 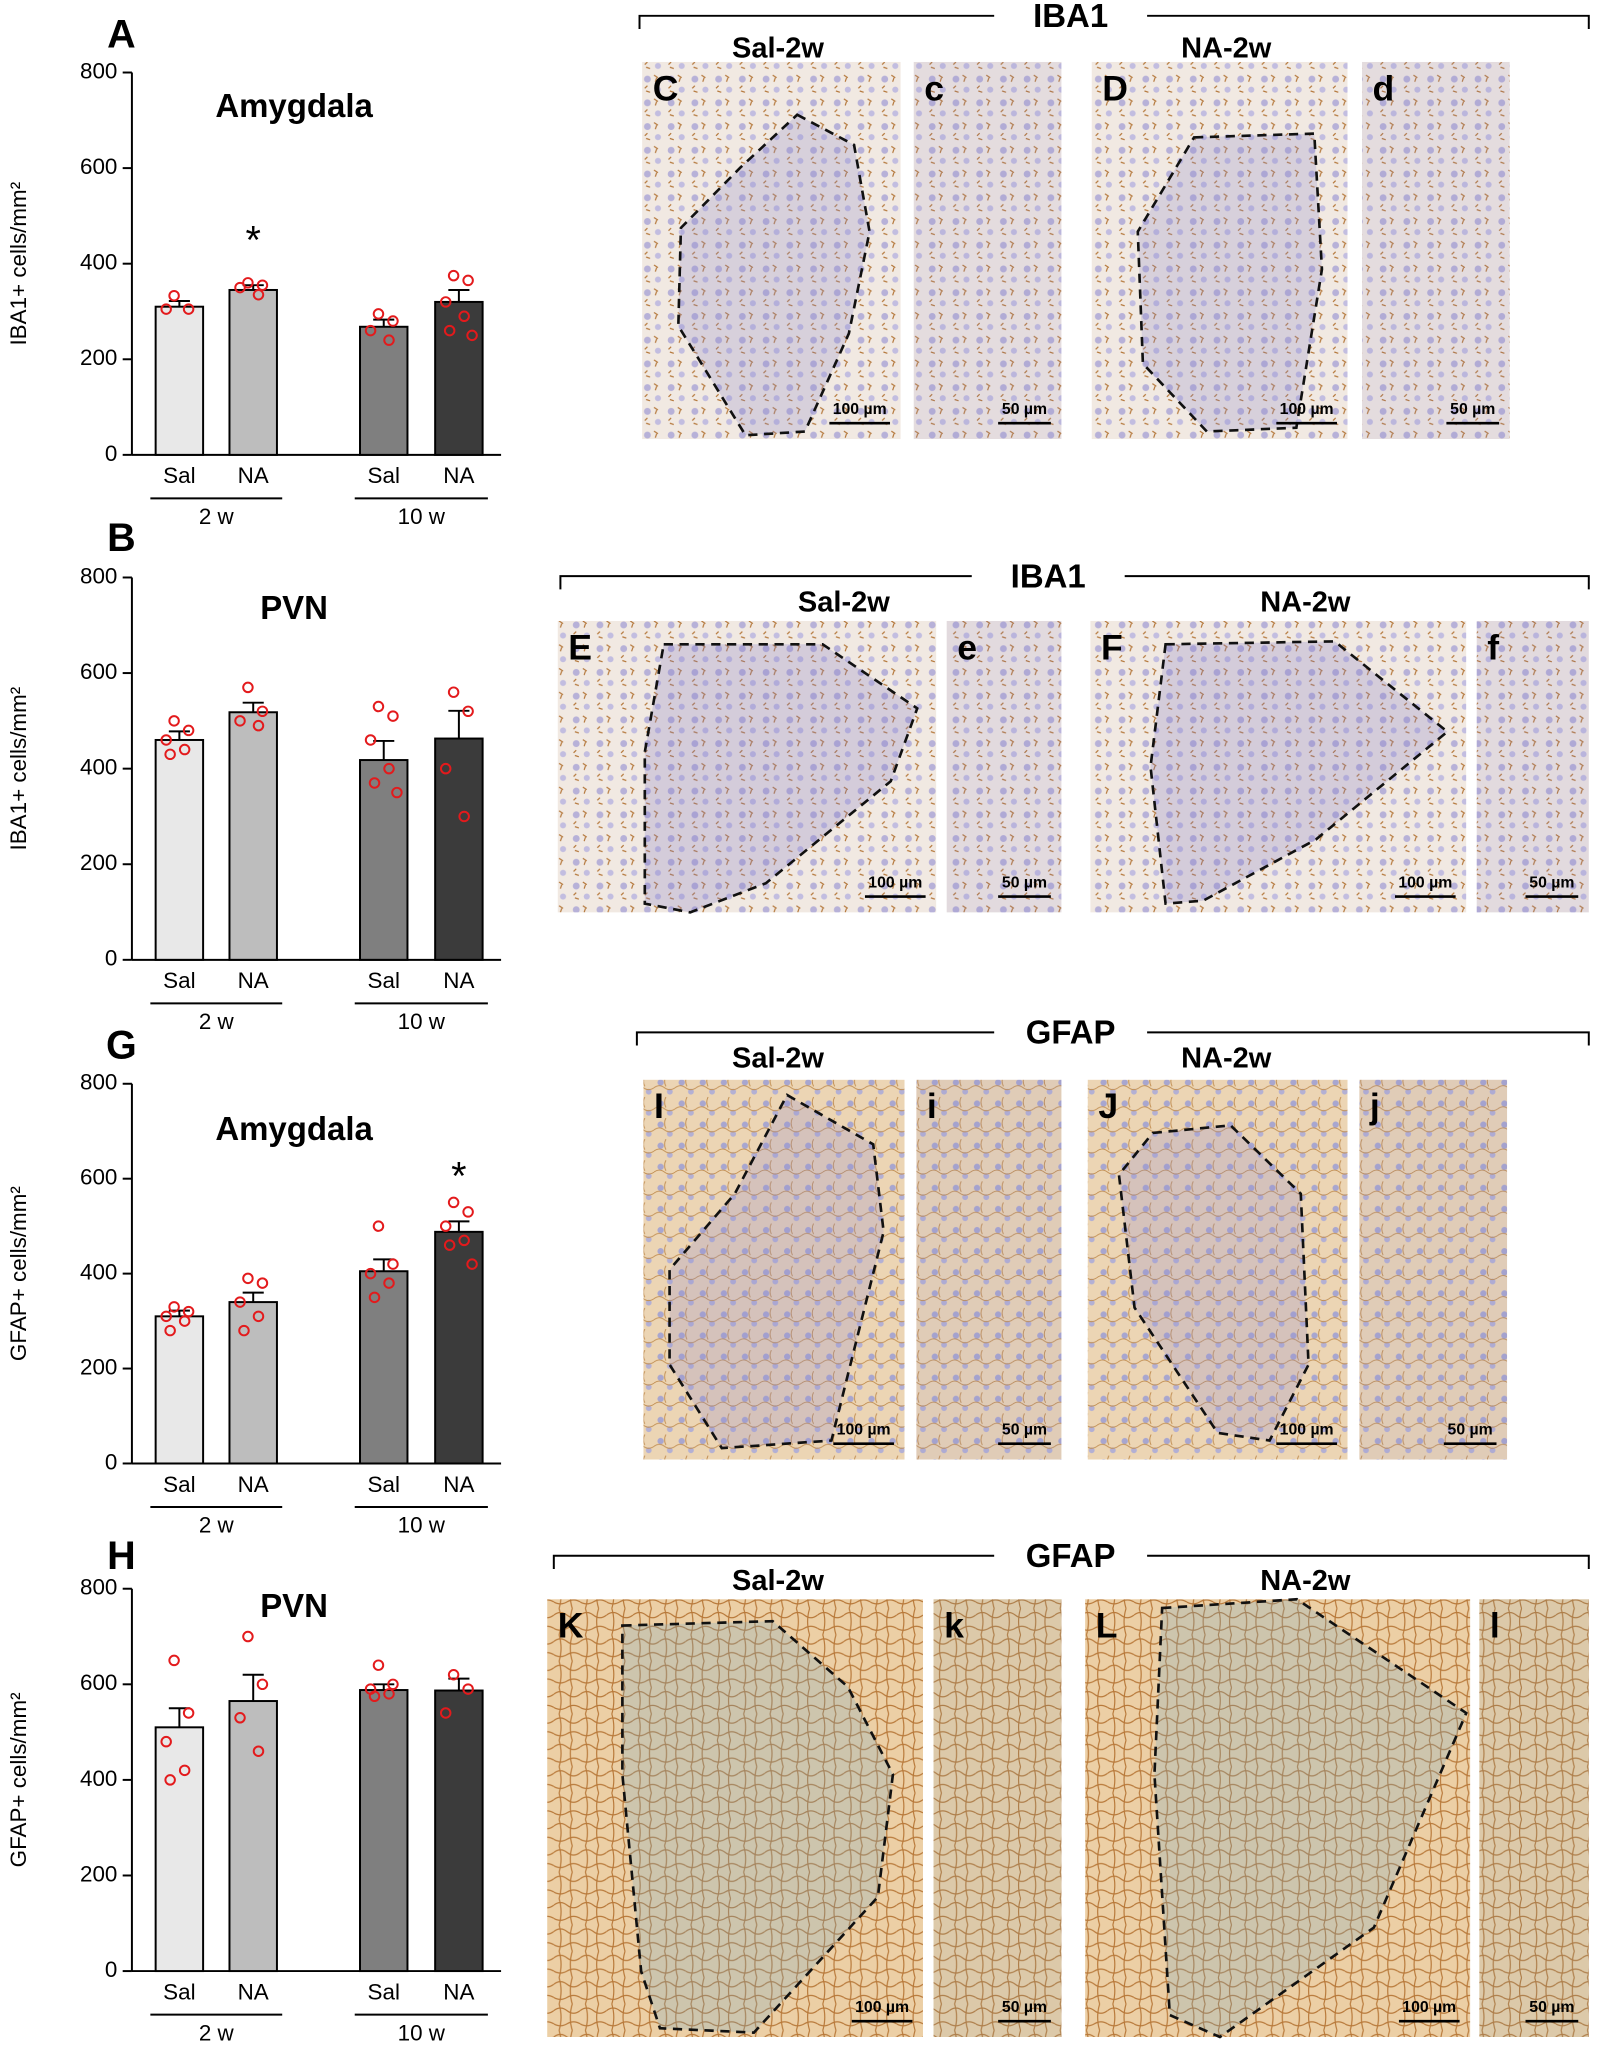 I want to click on panel-letter: H, so click(x=121, y=1556).